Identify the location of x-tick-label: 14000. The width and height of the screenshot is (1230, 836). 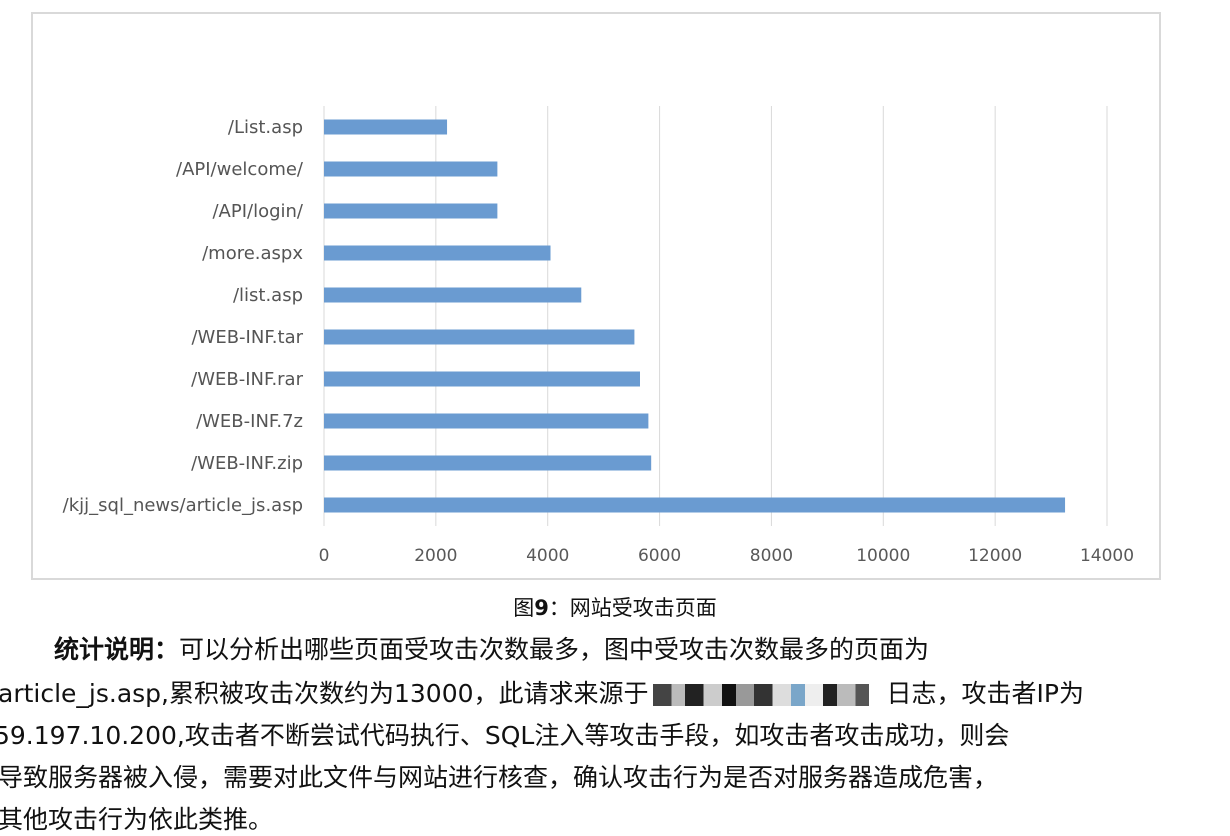
(1107, 556).